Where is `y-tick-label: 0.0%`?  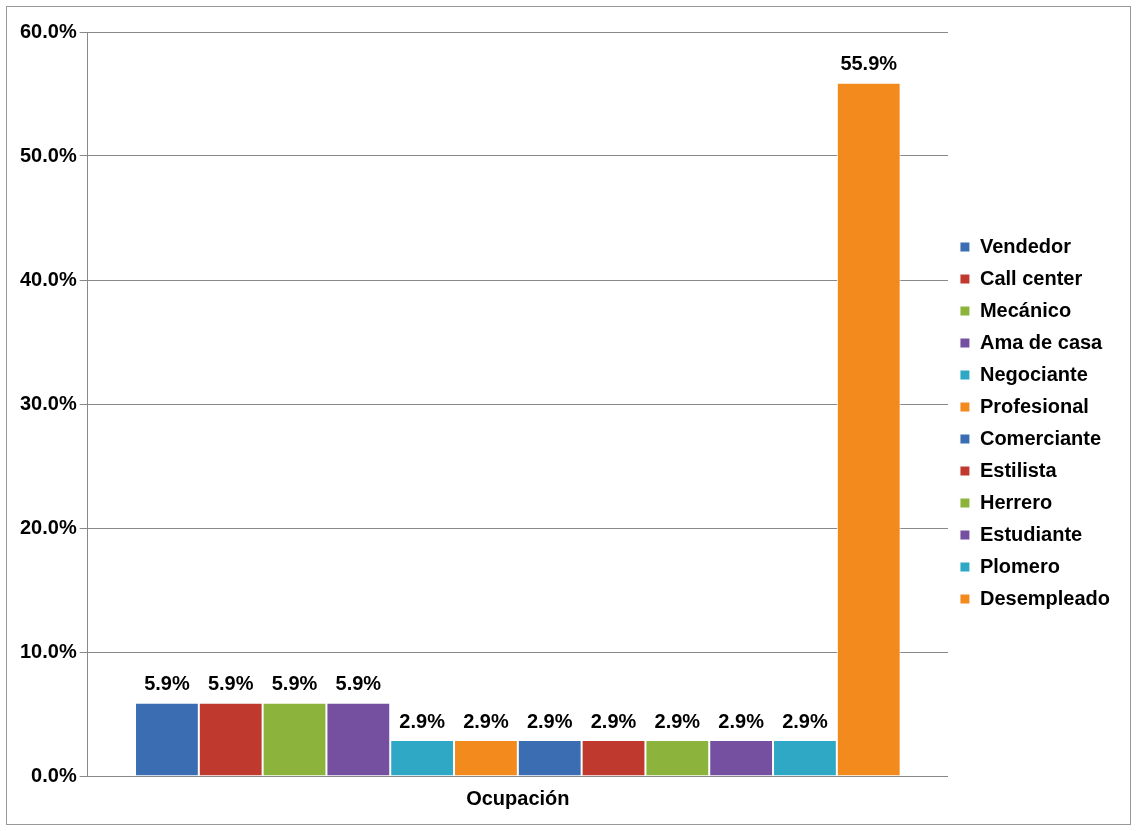
y-tick-label: 0.0% is located at coordinates (54, 774).